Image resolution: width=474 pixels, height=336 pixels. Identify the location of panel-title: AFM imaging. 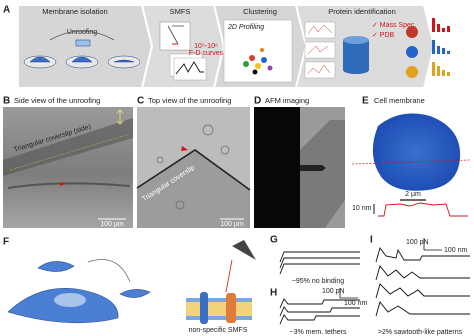
(287, 100).